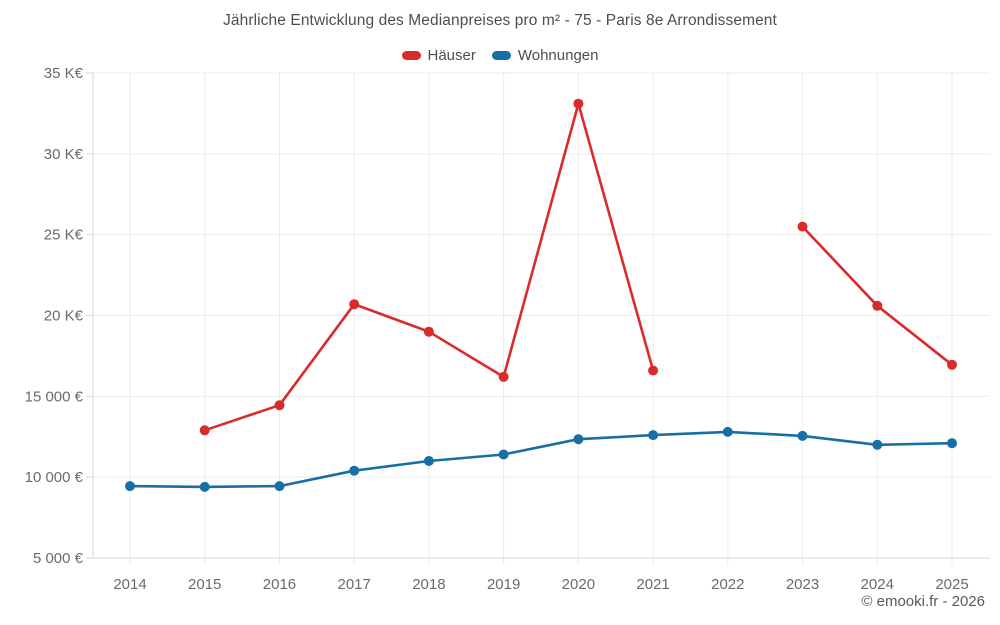 The height and width of the screenshot is (625, 1000). What do you see at coordinates (64, 73) in the screenshot?
I see `y-tick-label-35000: 35 K€` at bounding box center [64, 73].